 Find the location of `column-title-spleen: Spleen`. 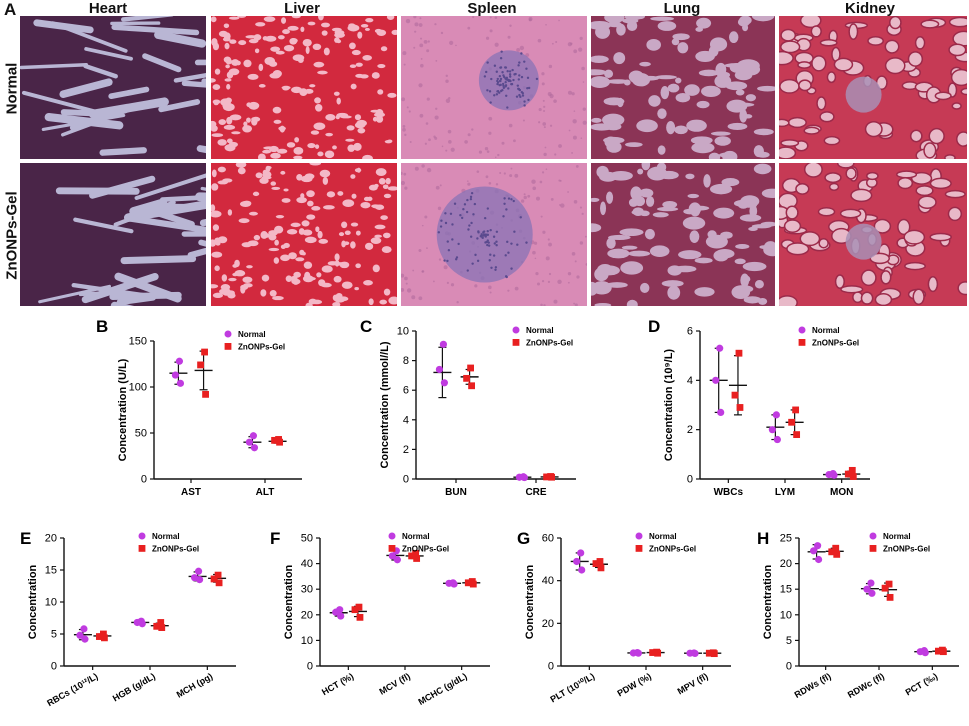

column-title-spleen: Spleen is located at coordinates (492, 8).